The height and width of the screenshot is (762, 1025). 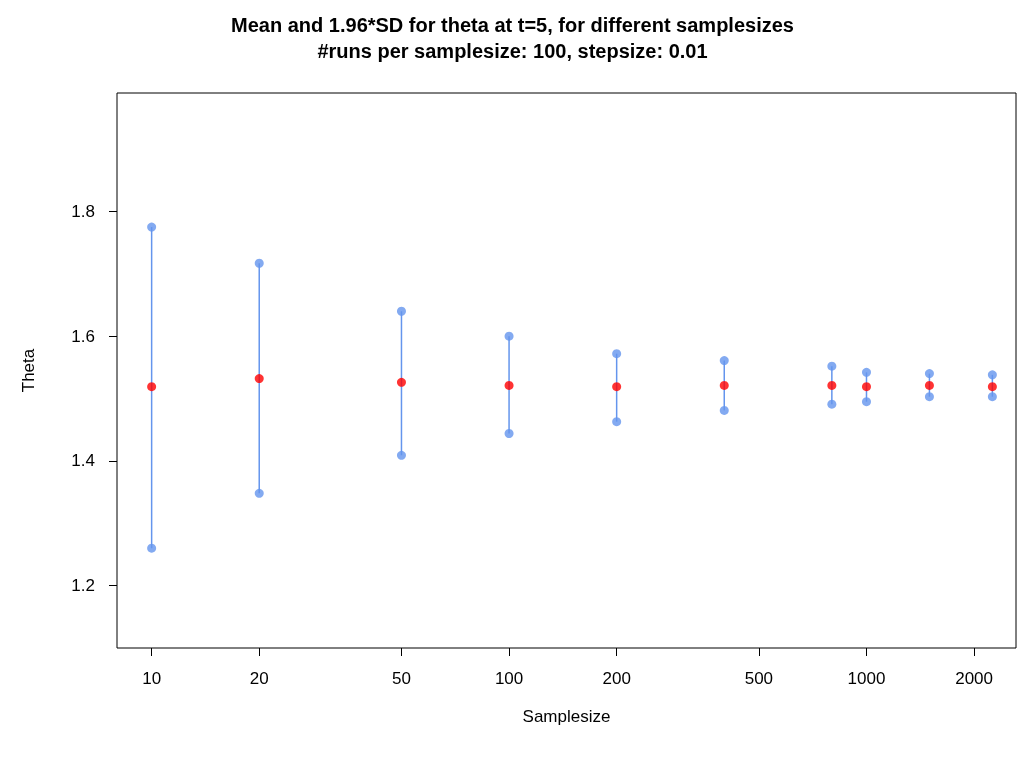 What do you see at coordinates (83, 461) in the screenshot?
I see `y-tick-label: 1.4` at bounding box center [83, 461].